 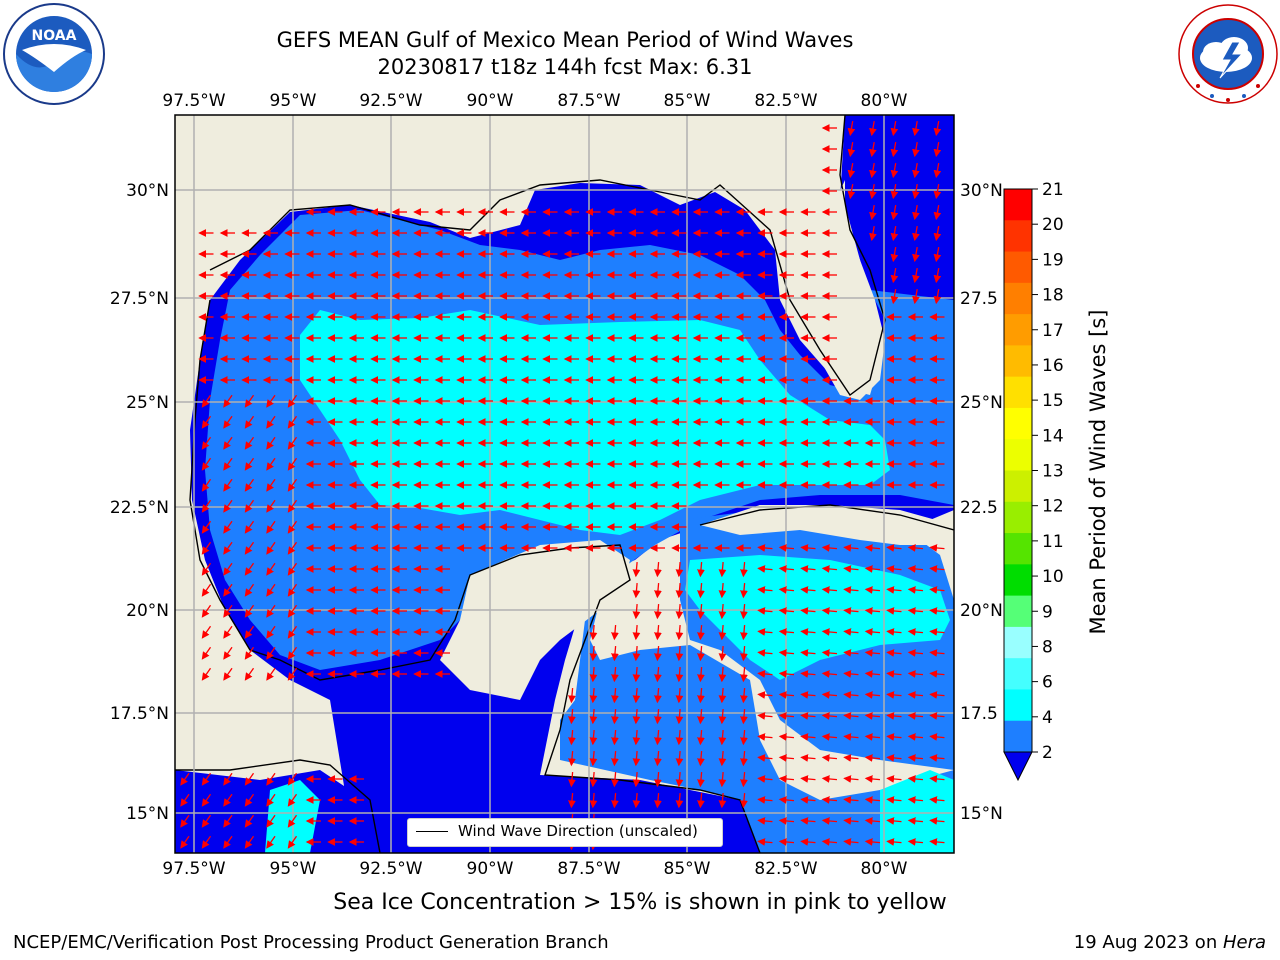 What do you see at coordinates (979, 714) in the screenshot?
I see `lat-tick: 17.5` at bounding box center [979, 714].